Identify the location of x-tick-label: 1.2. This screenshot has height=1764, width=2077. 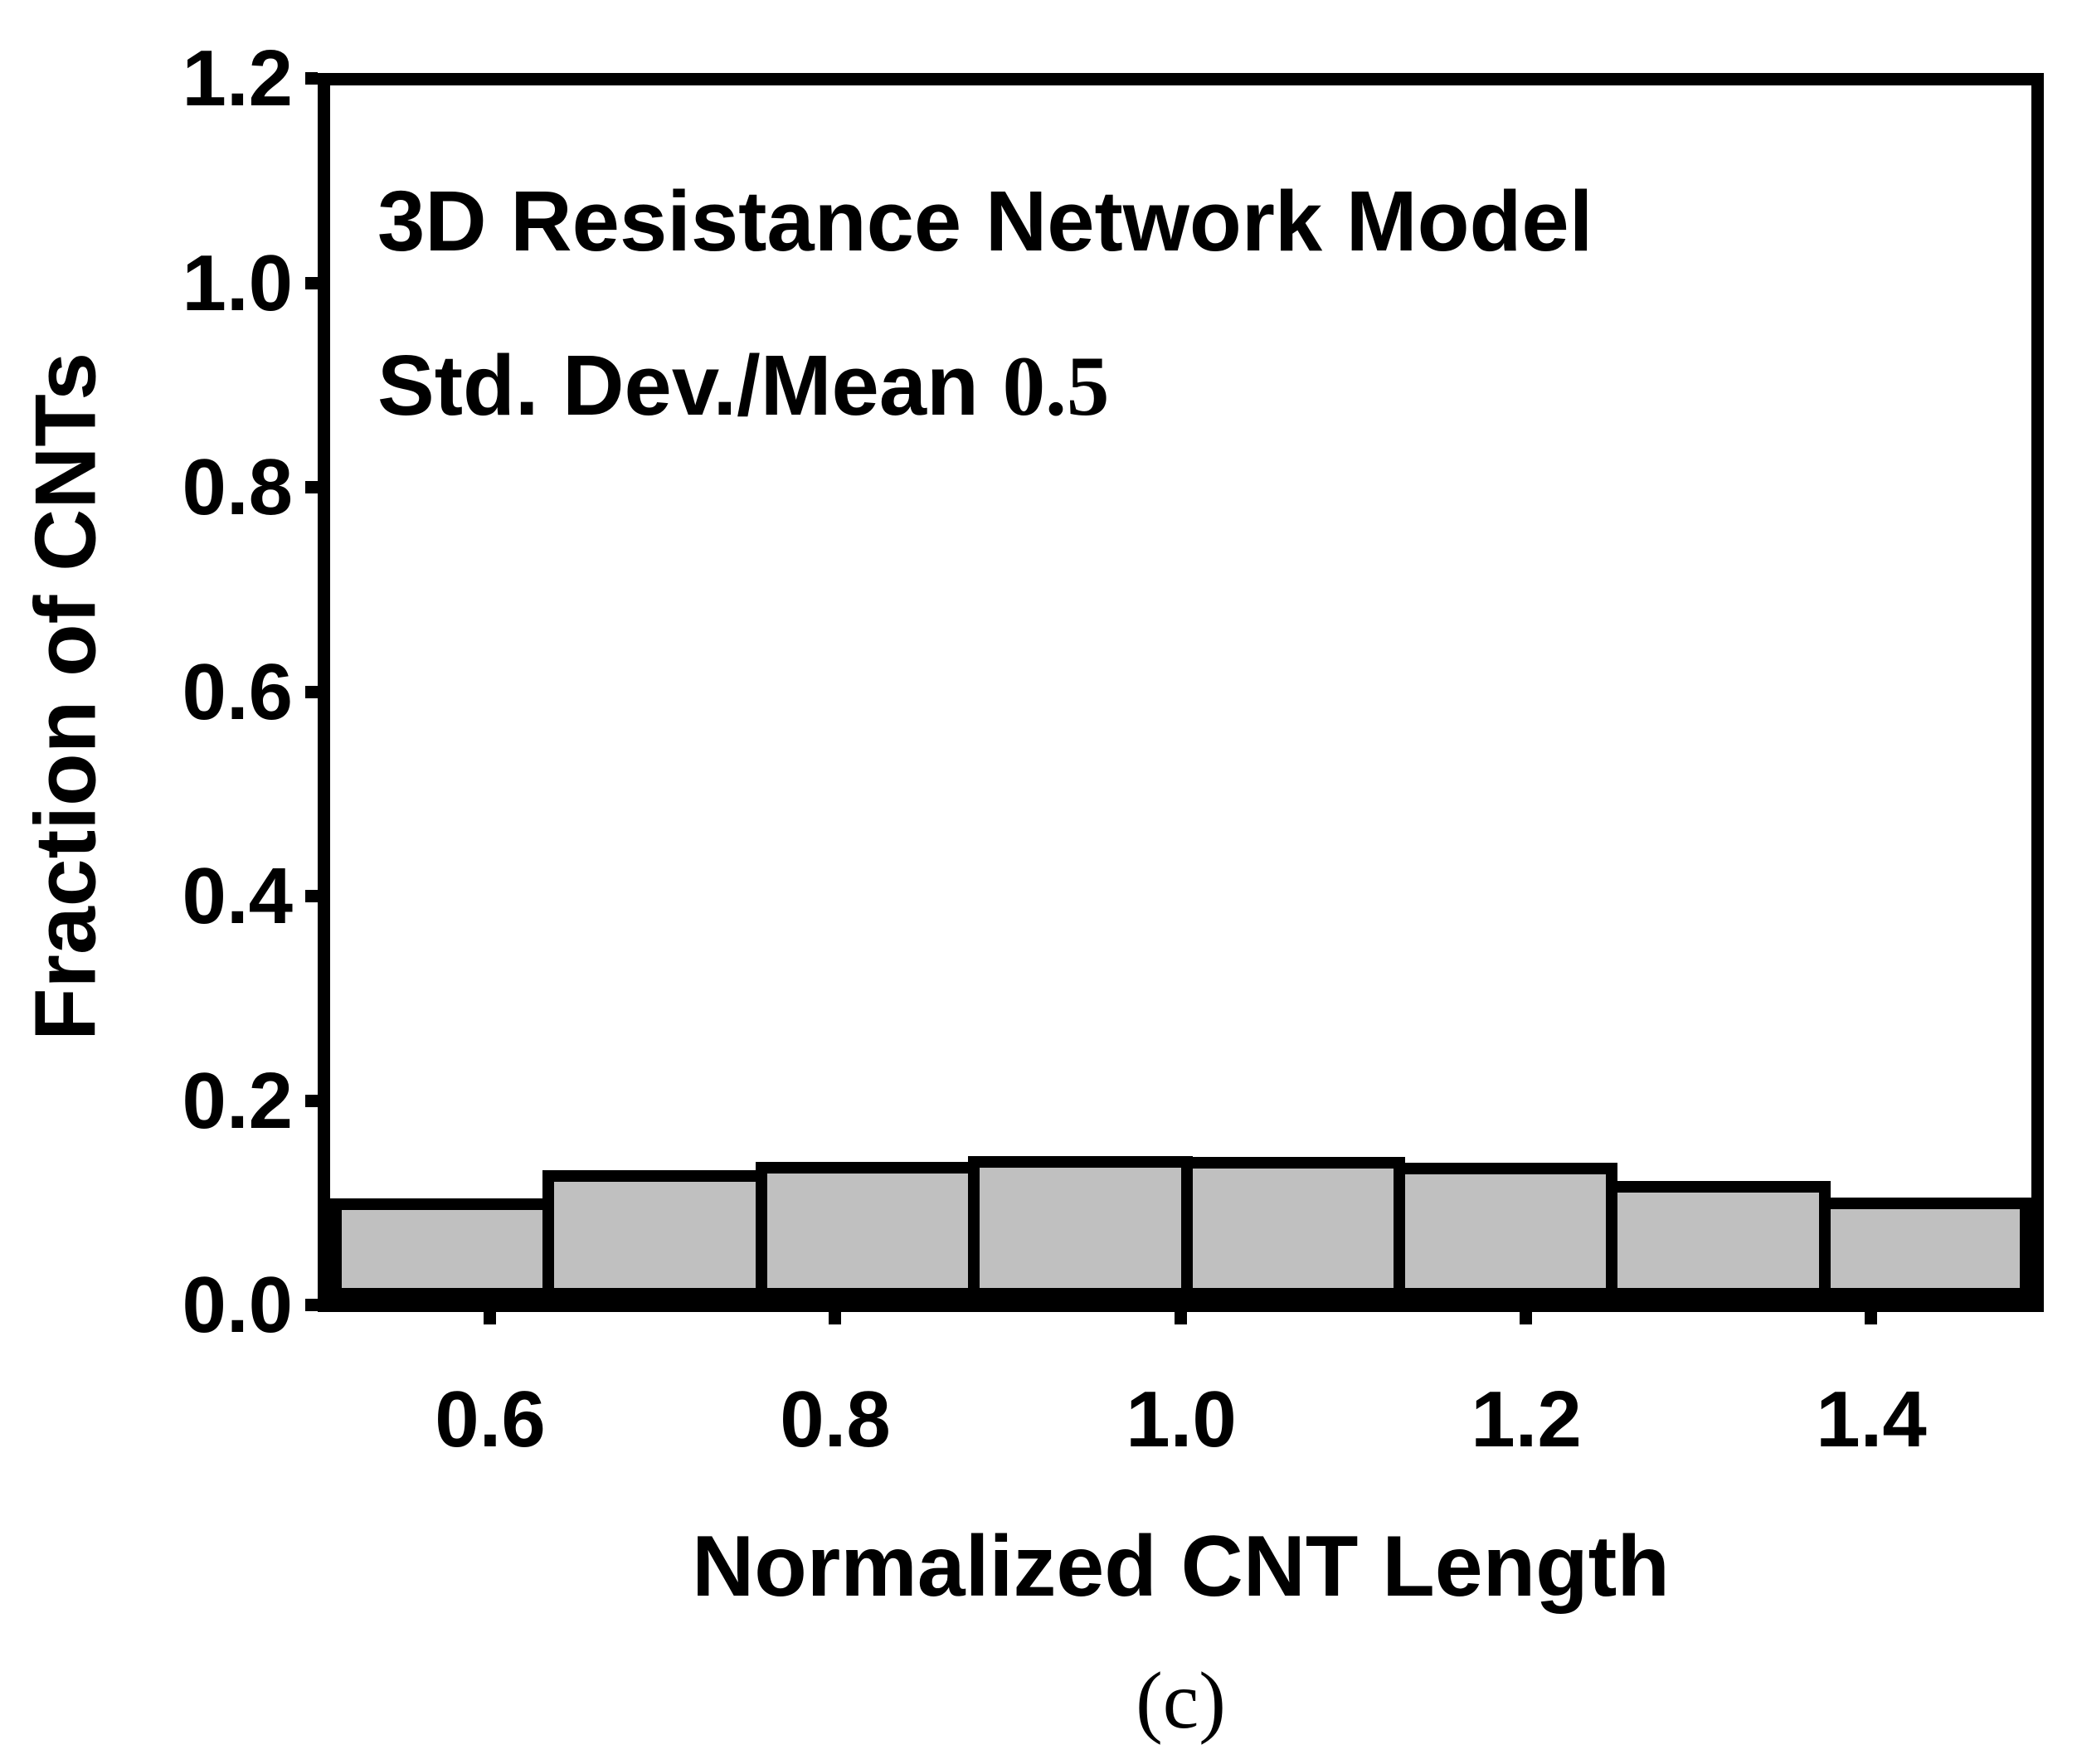
(1526, 1420).